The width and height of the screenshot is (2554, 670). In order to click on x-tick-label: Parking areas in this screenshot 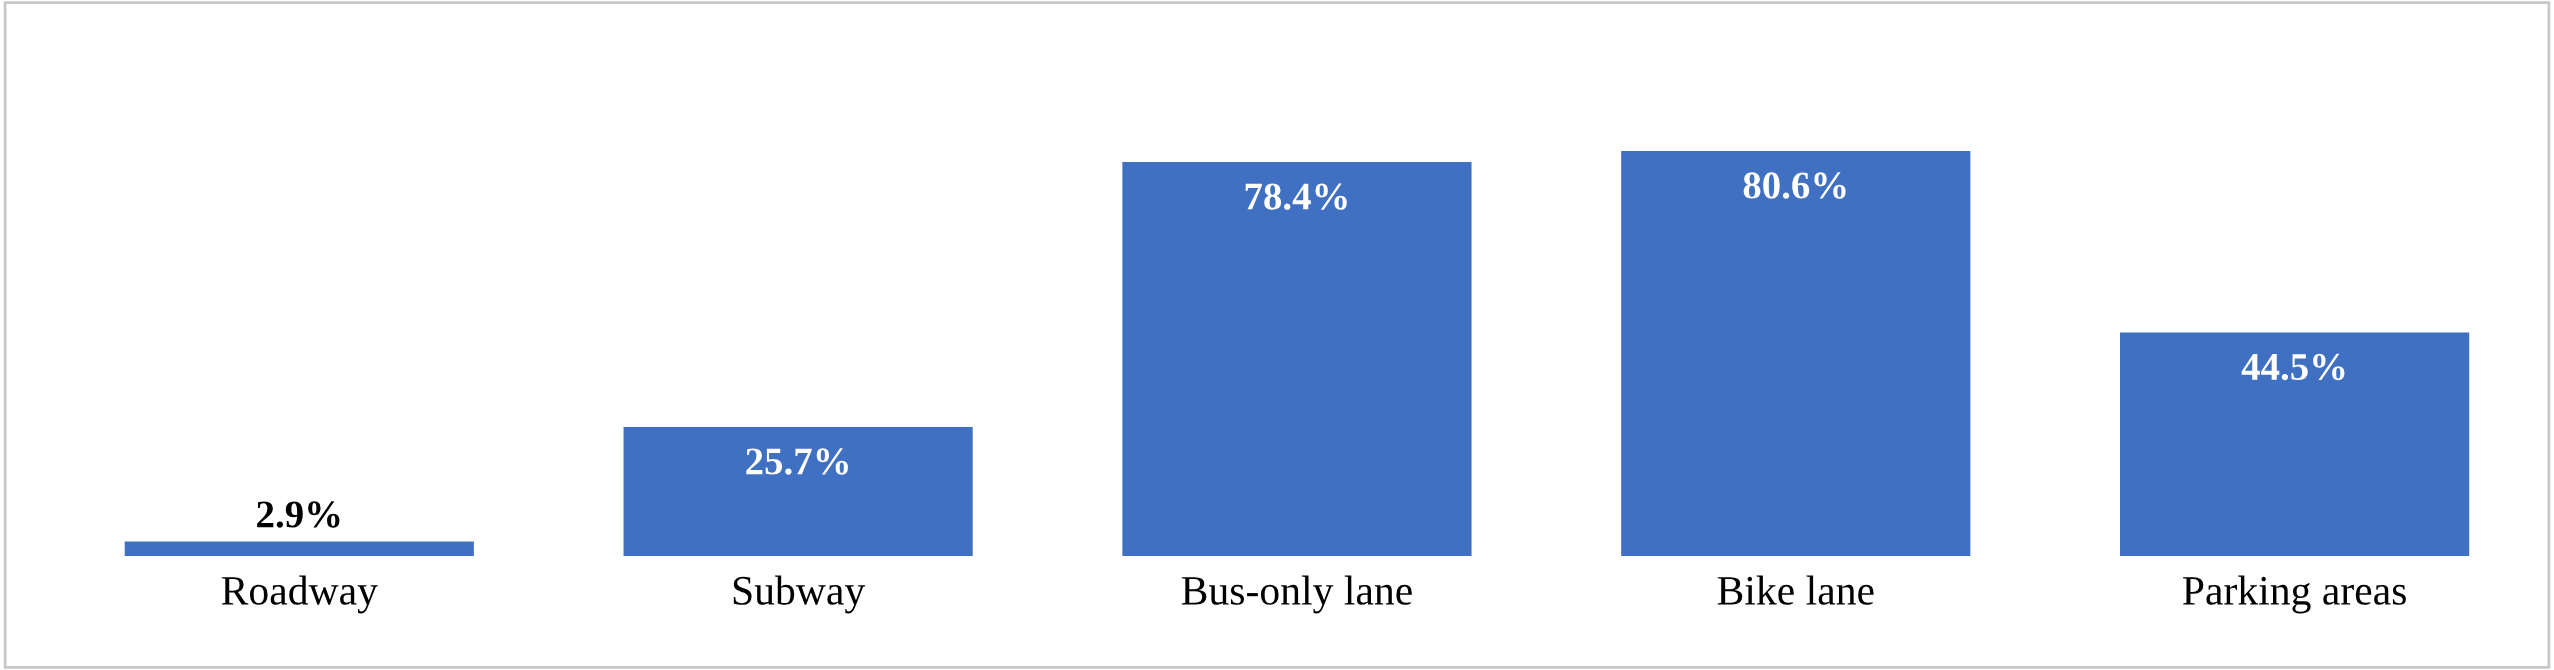, I will do `click(2294, 594)`.